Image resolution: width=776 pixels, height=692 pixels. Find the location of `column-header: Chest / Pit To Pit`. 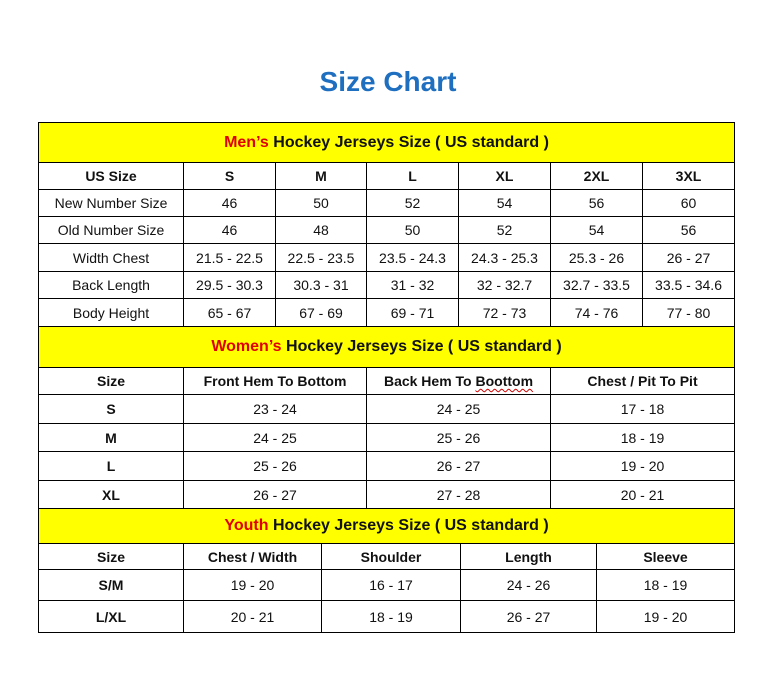

column-header: Chest / Pit To Pit is located at coordinates (642, 381).